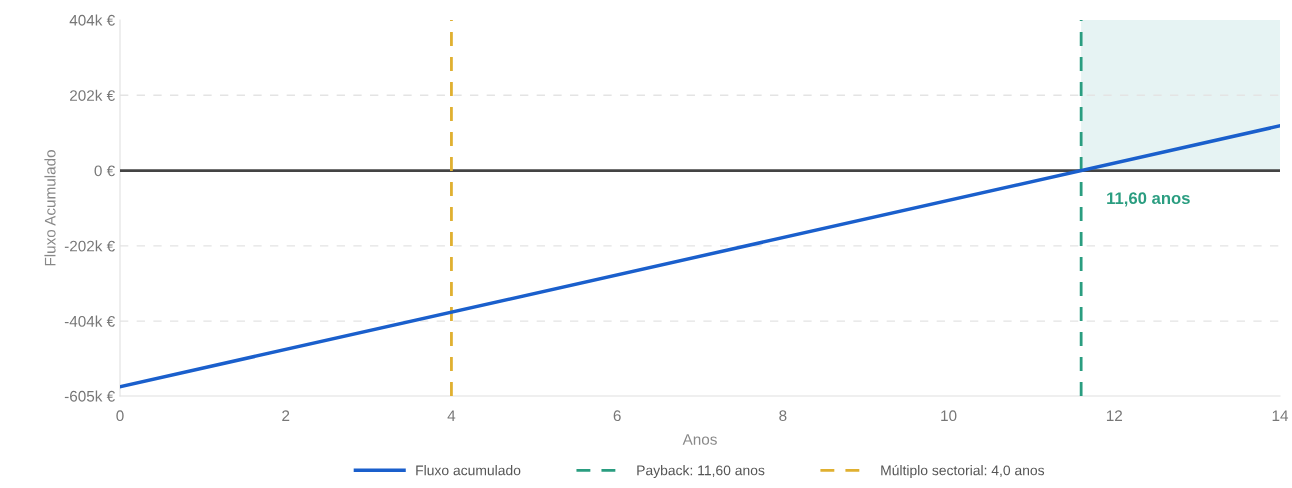 The image size is (1292, 488). What do you see at coordinates (1280, 415) in the screenshot?
I see `x-tick-label: 14` at bounding box center [1280, 415].